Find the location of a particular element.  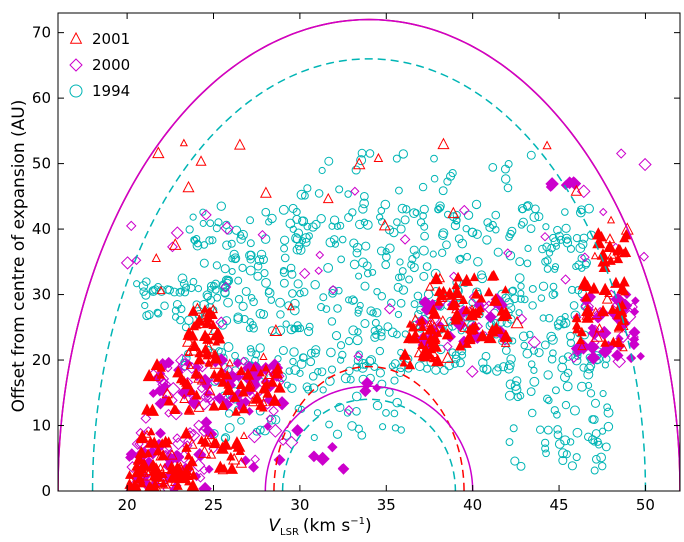

x-tick-label: 25 is located at coordinates (213, 505).